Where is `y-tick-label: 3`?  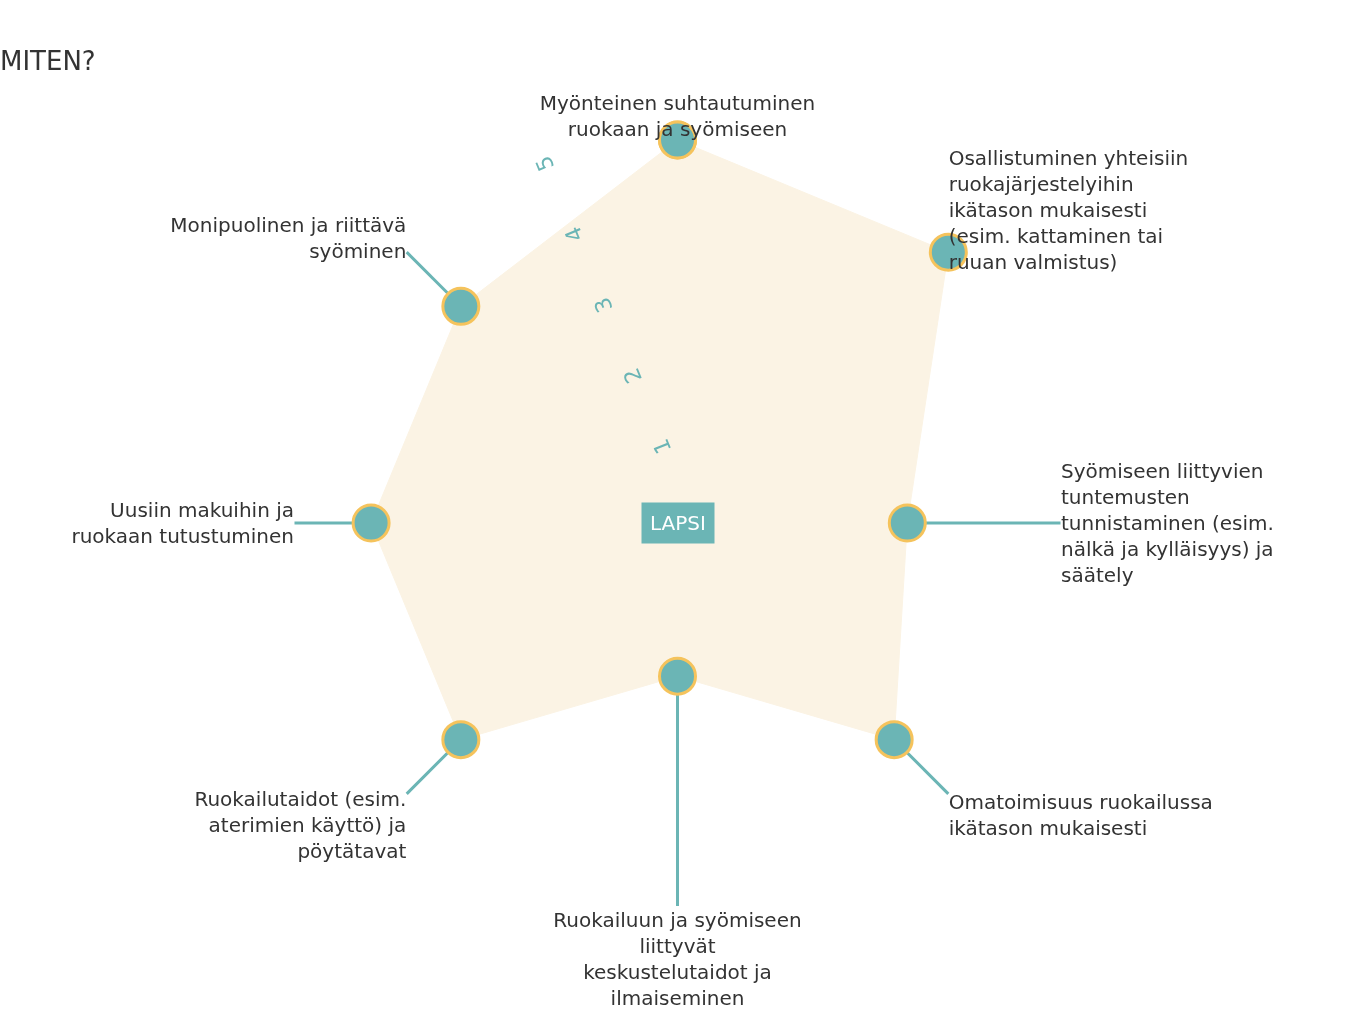 y-tick-label: 3 is located at coordinates (603, 305).